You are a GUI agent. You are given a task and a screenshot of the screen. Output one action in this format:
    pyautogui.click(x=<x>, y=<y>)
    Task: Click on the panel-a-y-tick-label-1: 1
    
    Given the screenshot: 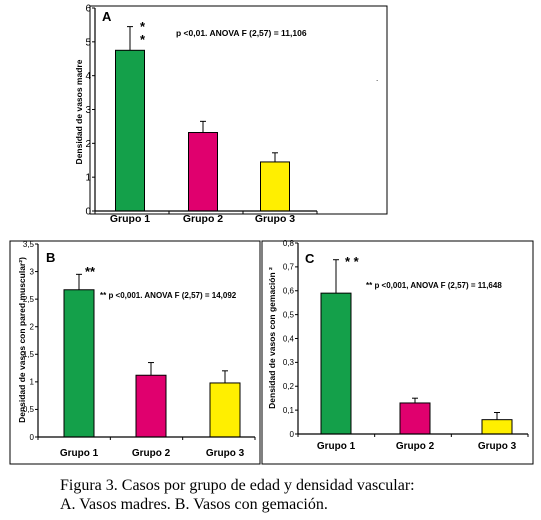 What is the action you would take?
    pyautogui.click(x=88, y=178)
    